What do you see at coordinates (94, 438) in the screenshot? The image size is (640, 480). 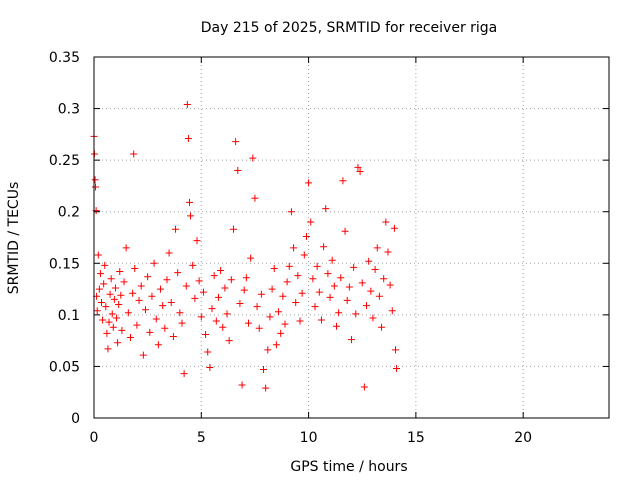 I see `x-tick-label: 0` at bounding box center [94, 438].